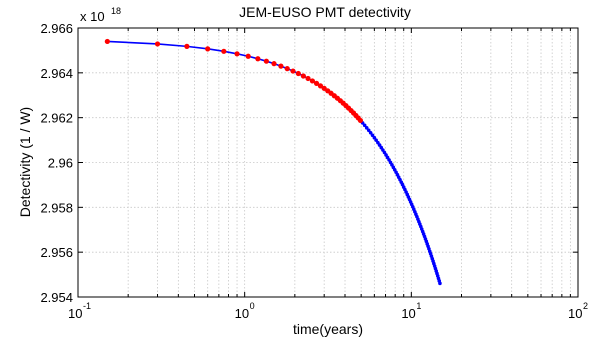  I want to click on y-tick-label: 2.962, so click(56, 118).